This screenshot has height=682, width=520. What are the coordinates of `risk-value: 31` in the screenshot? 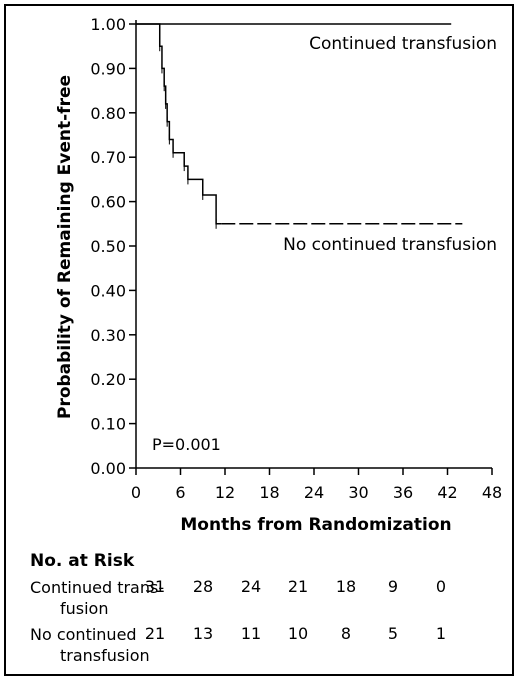 It's located at (155, 586).